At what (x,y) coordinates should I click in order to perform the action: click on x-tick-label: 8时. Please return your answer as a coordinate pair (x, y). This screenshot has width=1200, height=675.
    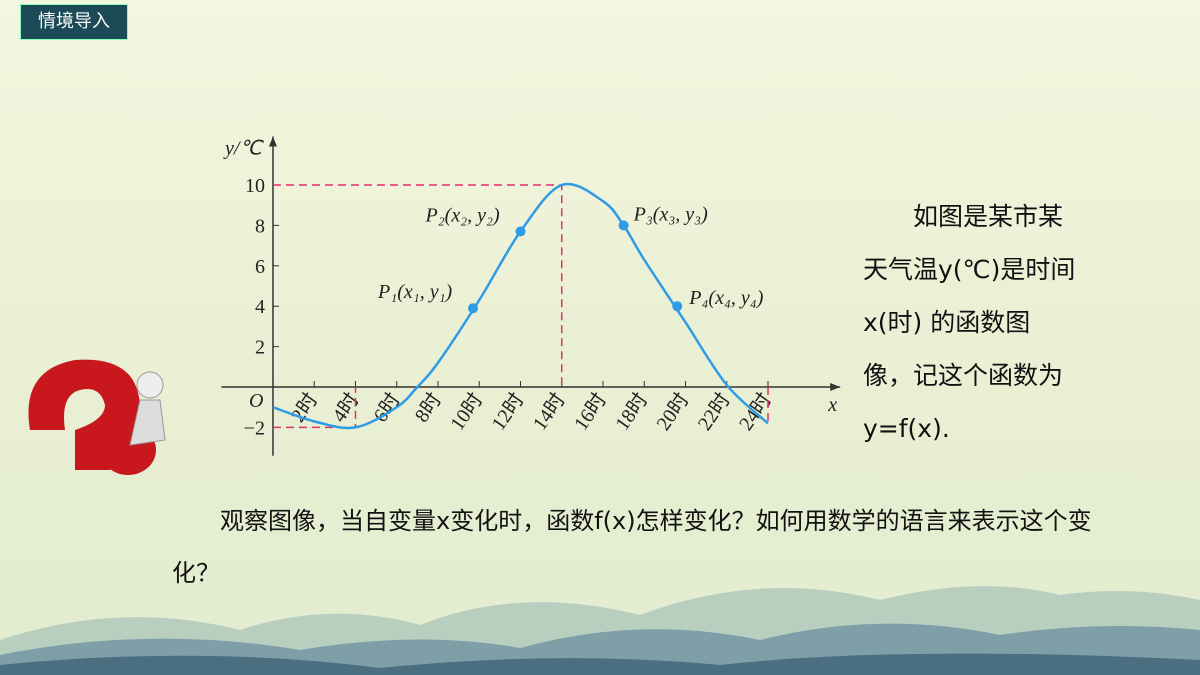
    Looking at the image, I should click on (428, 408).